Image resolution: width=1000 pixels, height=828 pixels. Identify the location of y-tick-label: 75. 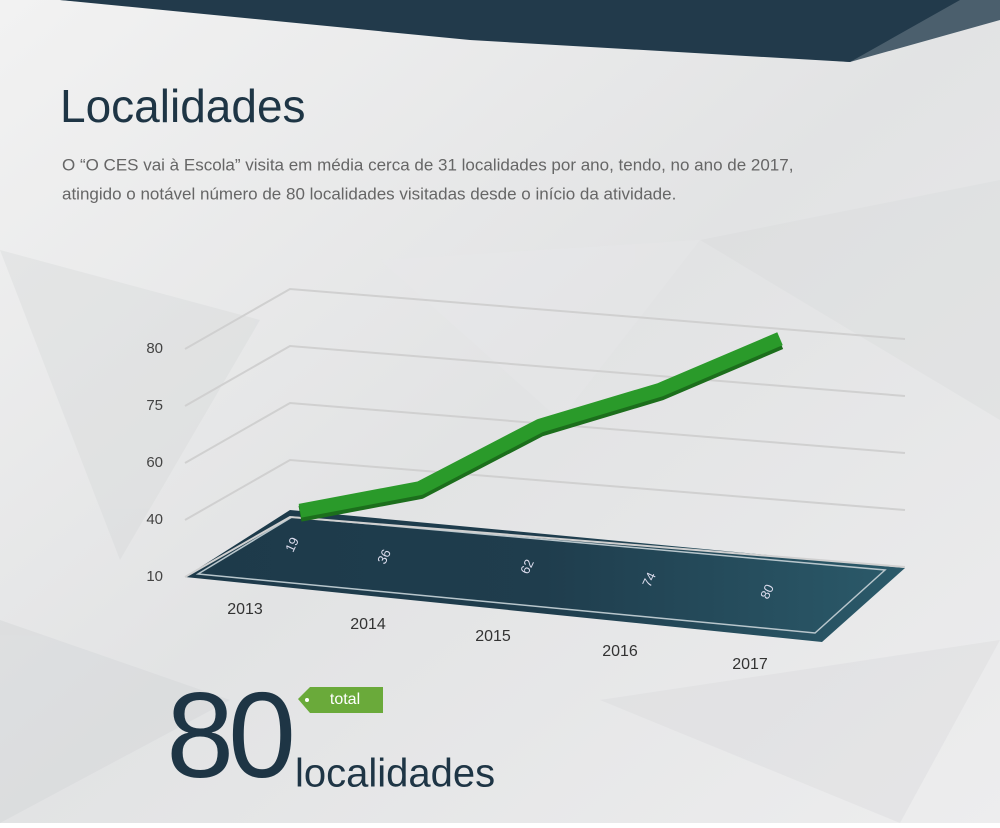
(154, 405).